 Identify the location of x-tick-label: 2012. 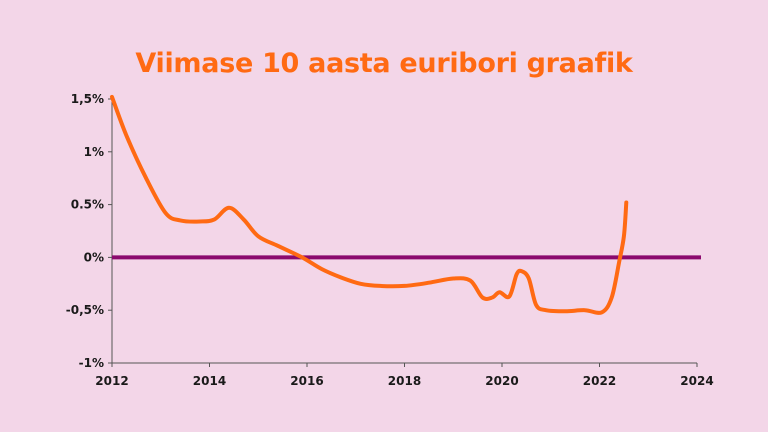
(111, 381).